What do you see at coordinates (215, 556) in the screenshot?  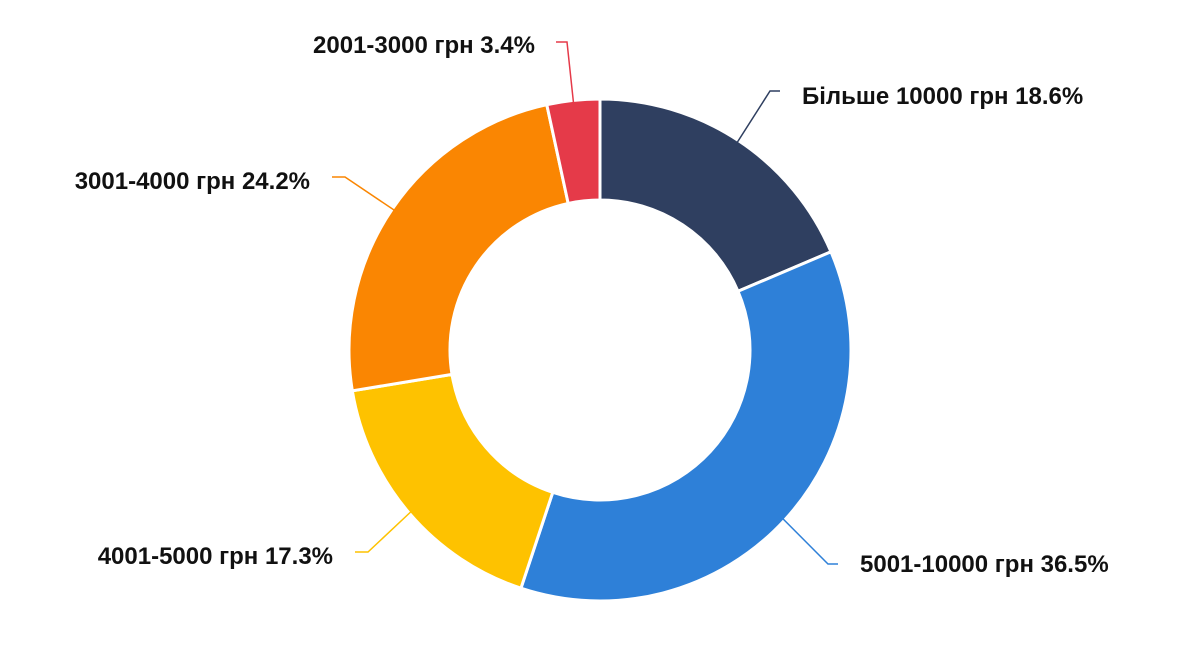 I see `data-label-3: 4001-5000 грн 17.3%` at bounding box center [215, 556].